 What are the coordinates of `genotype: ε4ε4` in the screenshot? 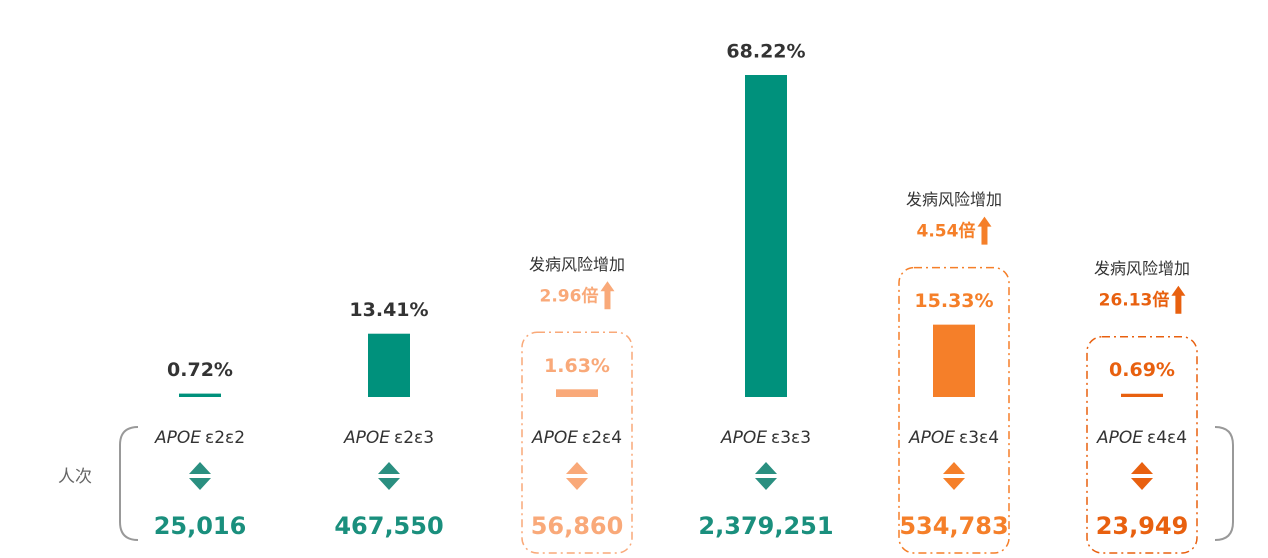 It's located at (1167, 438).